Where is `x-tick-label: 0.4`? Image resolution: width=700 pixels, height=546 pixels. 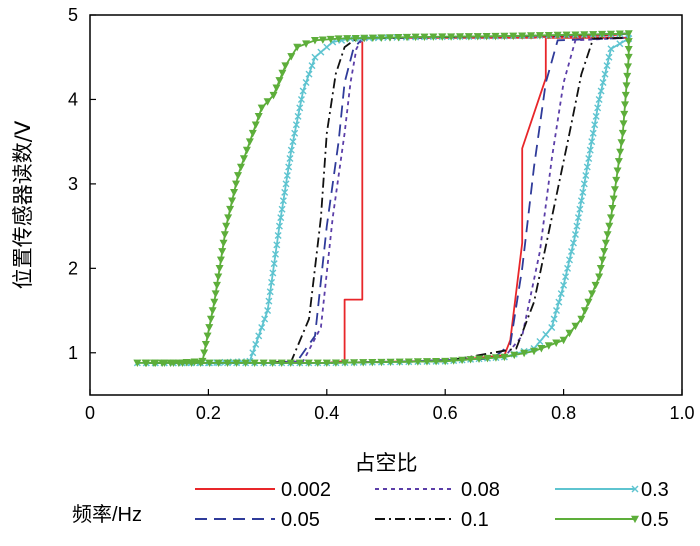 x-tick-label: 0.4 is located at coordinates (326, 413).